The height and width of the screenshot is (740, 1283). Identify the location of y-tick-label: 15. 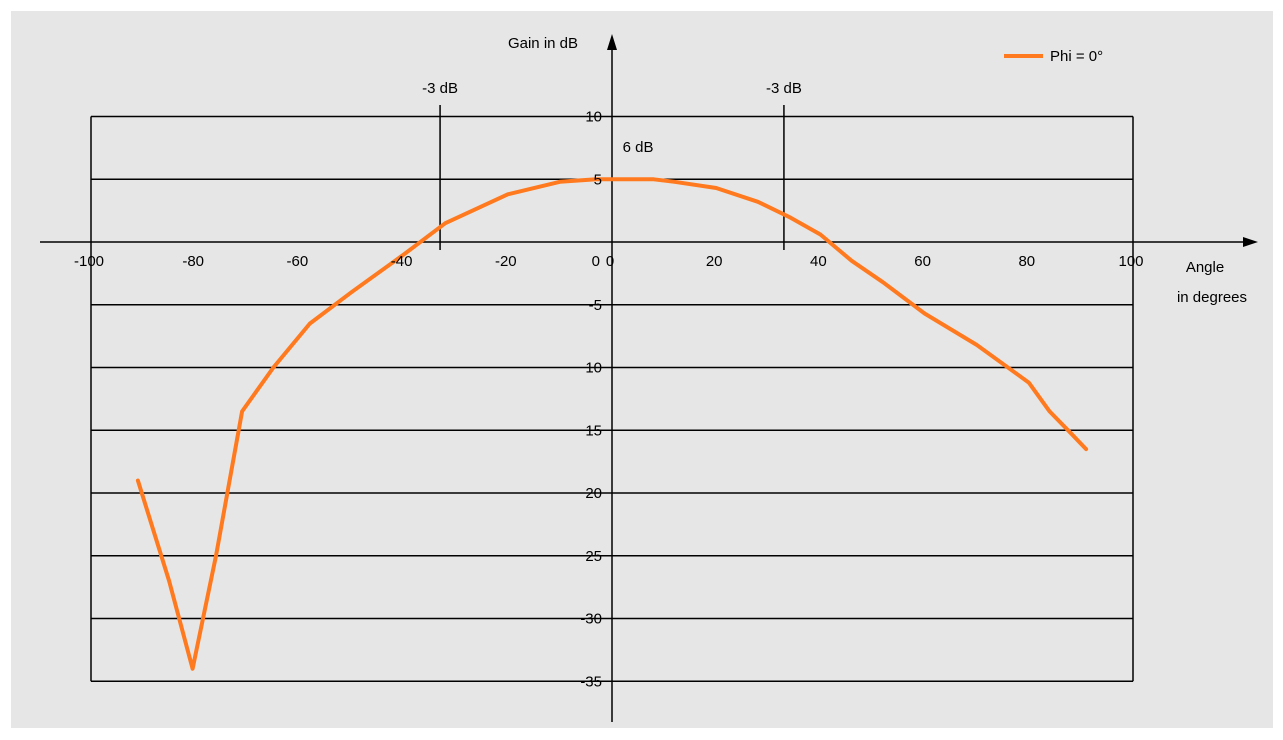
(593, 430).